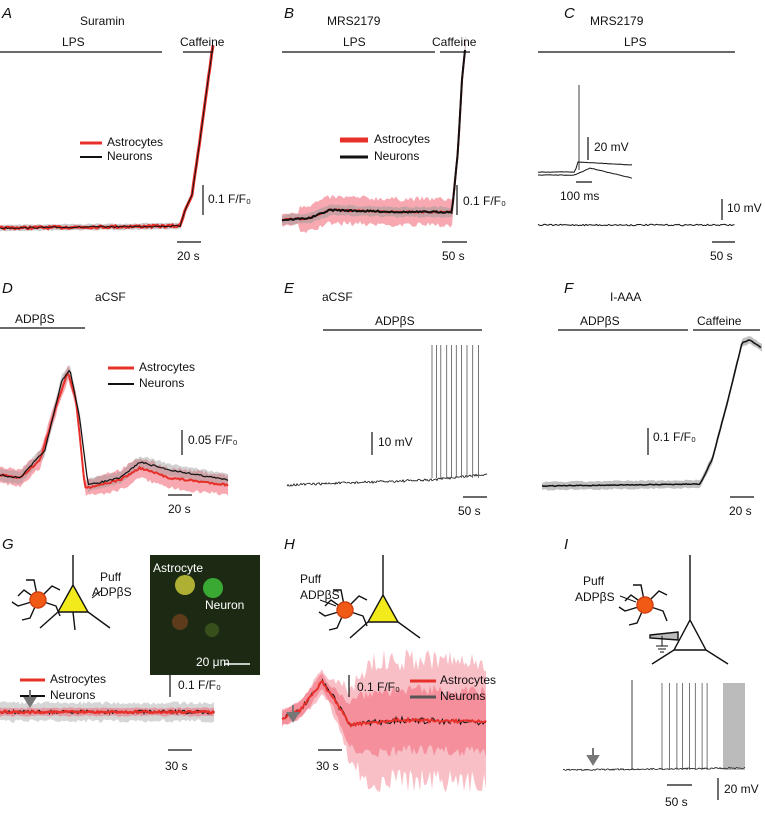  I want to click on scale-label: 100 ms, so click(579, 196).